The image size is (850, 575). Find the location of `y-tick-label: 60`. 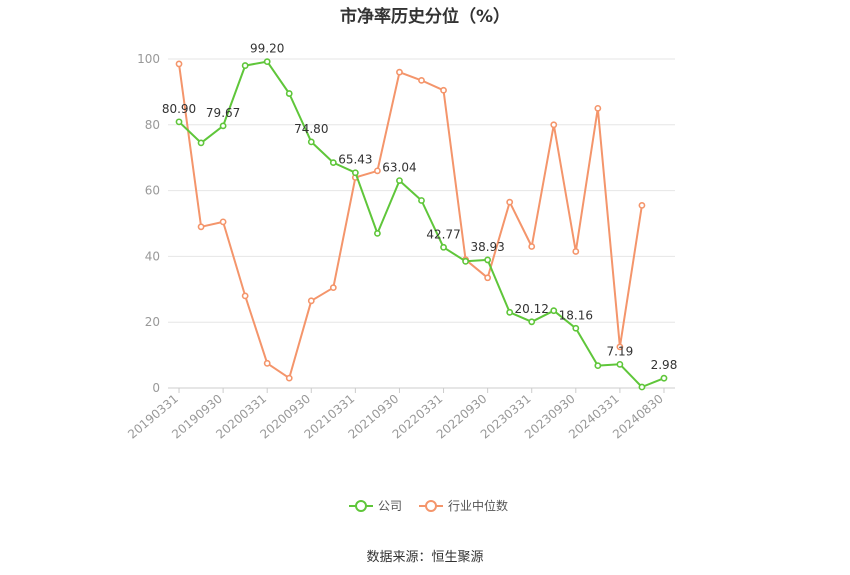

y-tick-label: 60 is located at coordinates (152, 191).